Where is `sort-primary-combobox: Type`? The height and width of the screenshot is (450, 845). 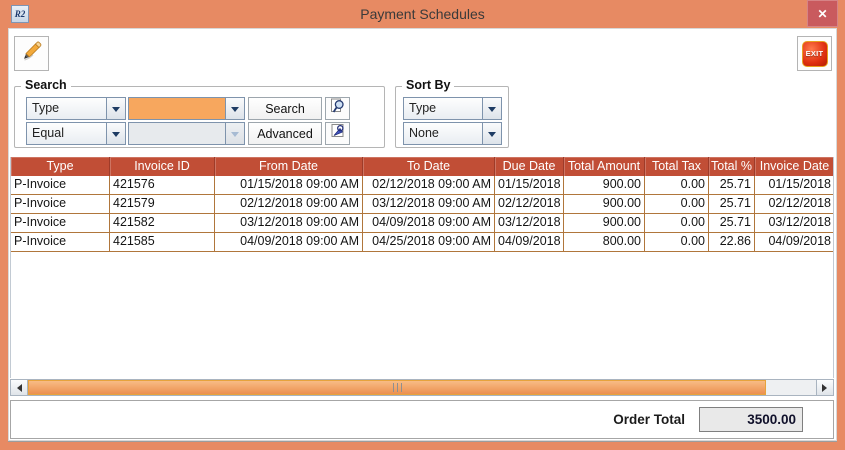
sort-primary-combobox: Type is located at coordinates (452, 108).